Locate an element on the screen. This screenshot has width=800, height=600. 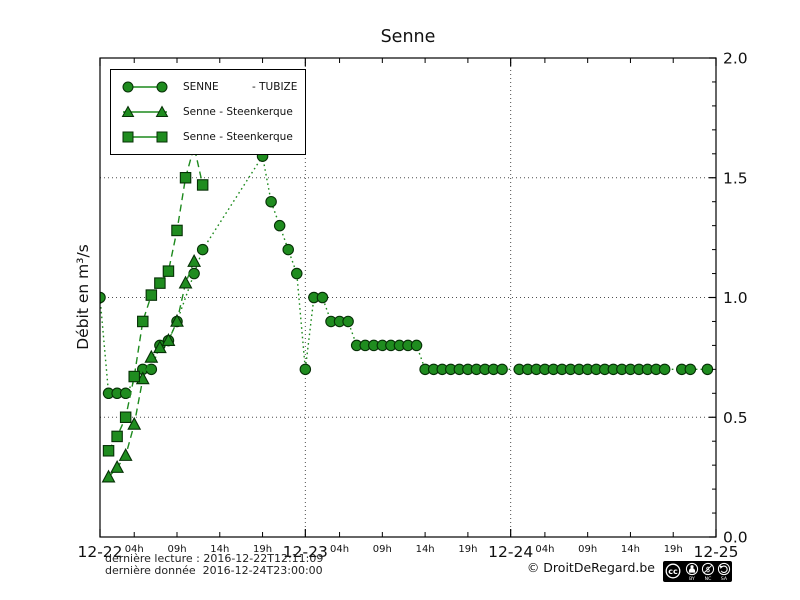
cc-nc-label: NC is located at coordinates (708, 579).